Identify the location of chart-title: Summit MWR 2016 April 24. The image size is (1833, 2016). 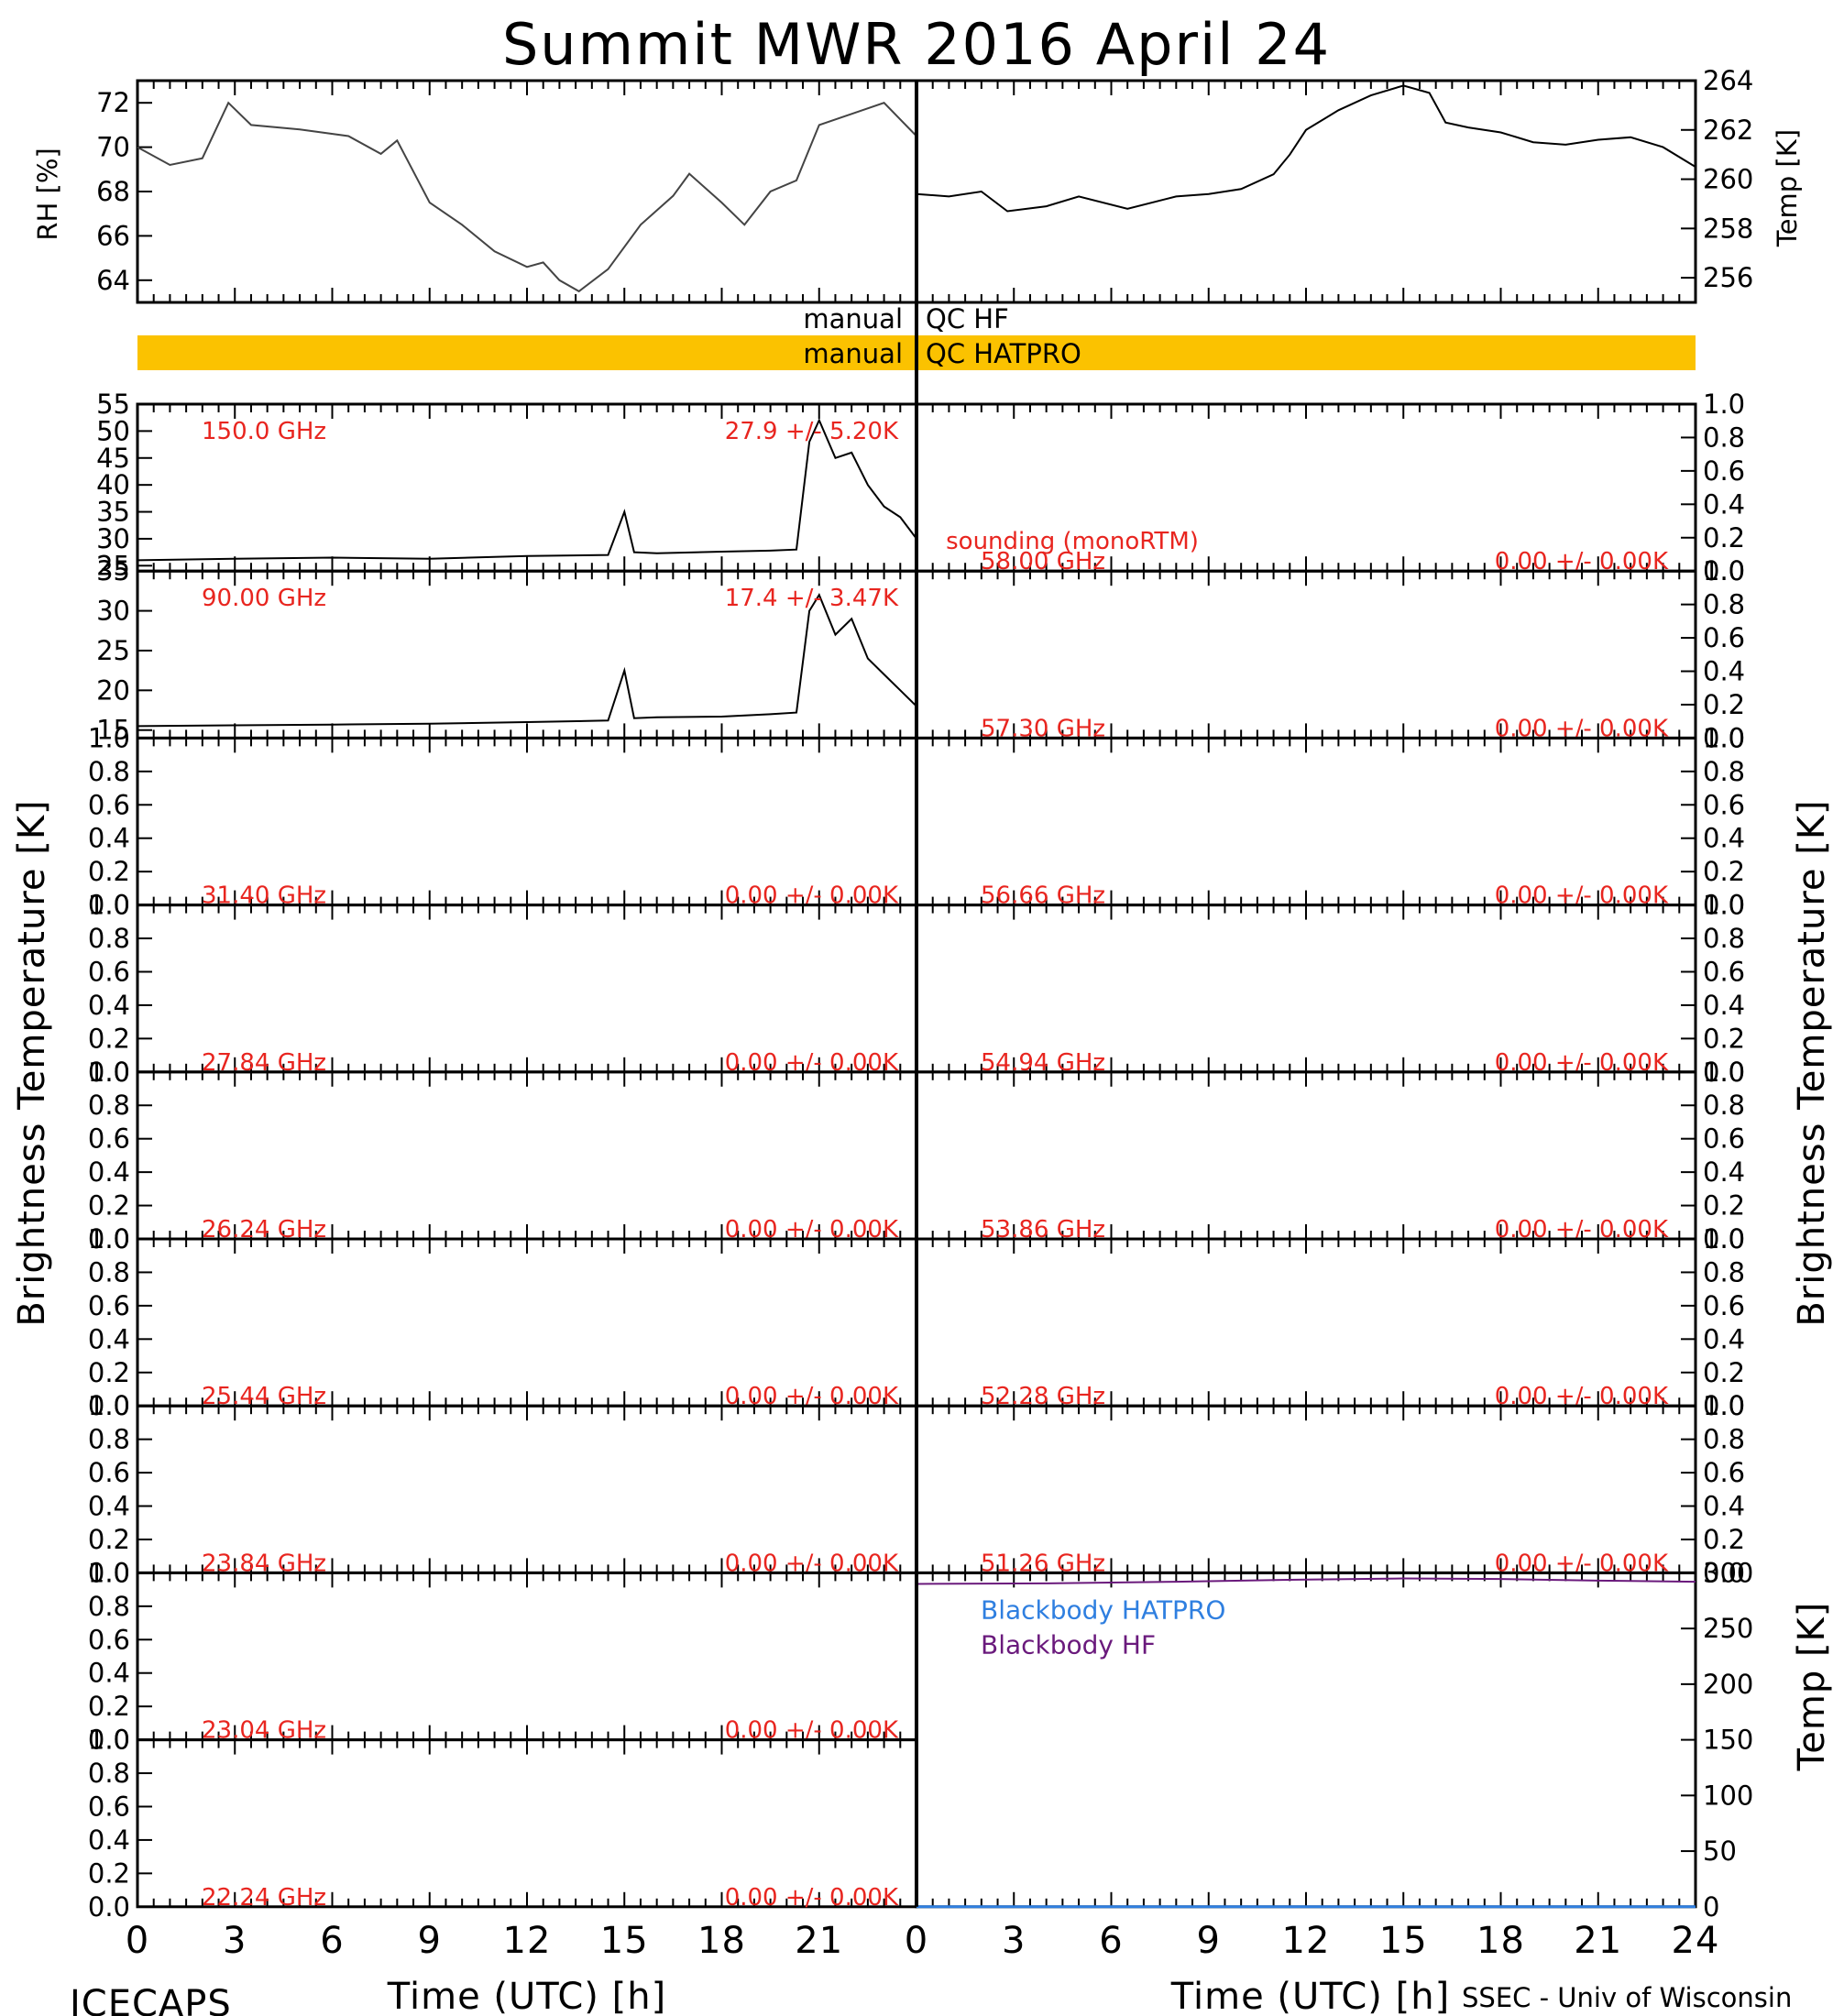
(916, 44).